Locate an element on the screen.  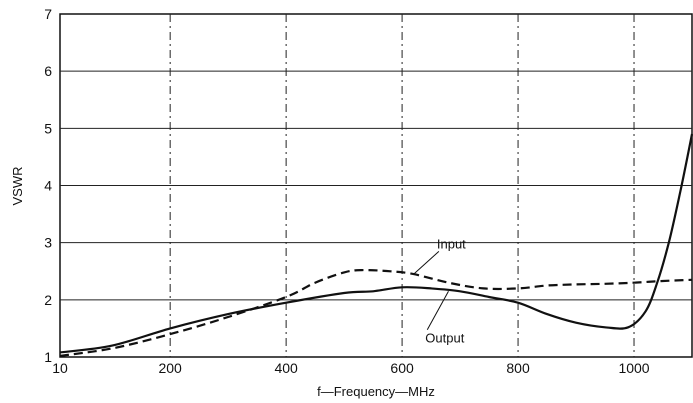
annotation-leader-output is located at coordinates (437, 310).